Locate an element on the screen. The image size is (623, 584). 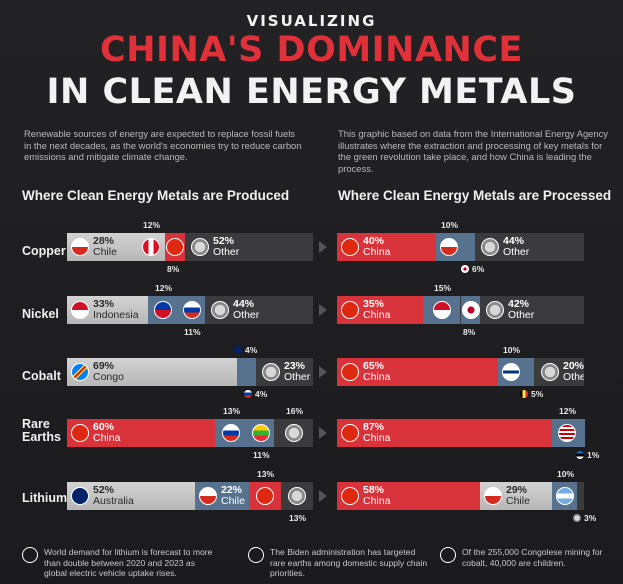
segment-pct: 29% is located at coordinates (517, 490).